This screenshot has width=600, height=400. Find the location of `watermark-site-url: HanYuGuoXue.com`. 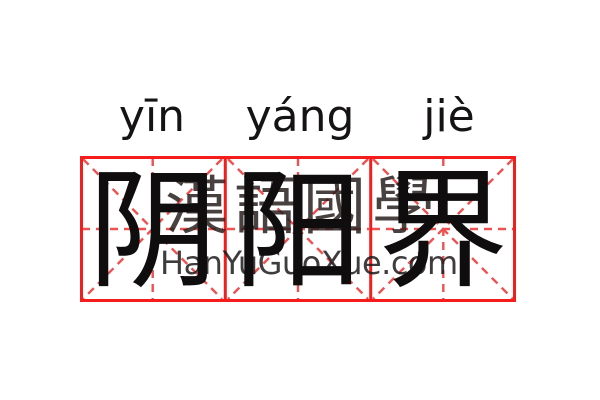

watermark-site-url: HanYuGuoXue.com is located at coordinates (309, 263).